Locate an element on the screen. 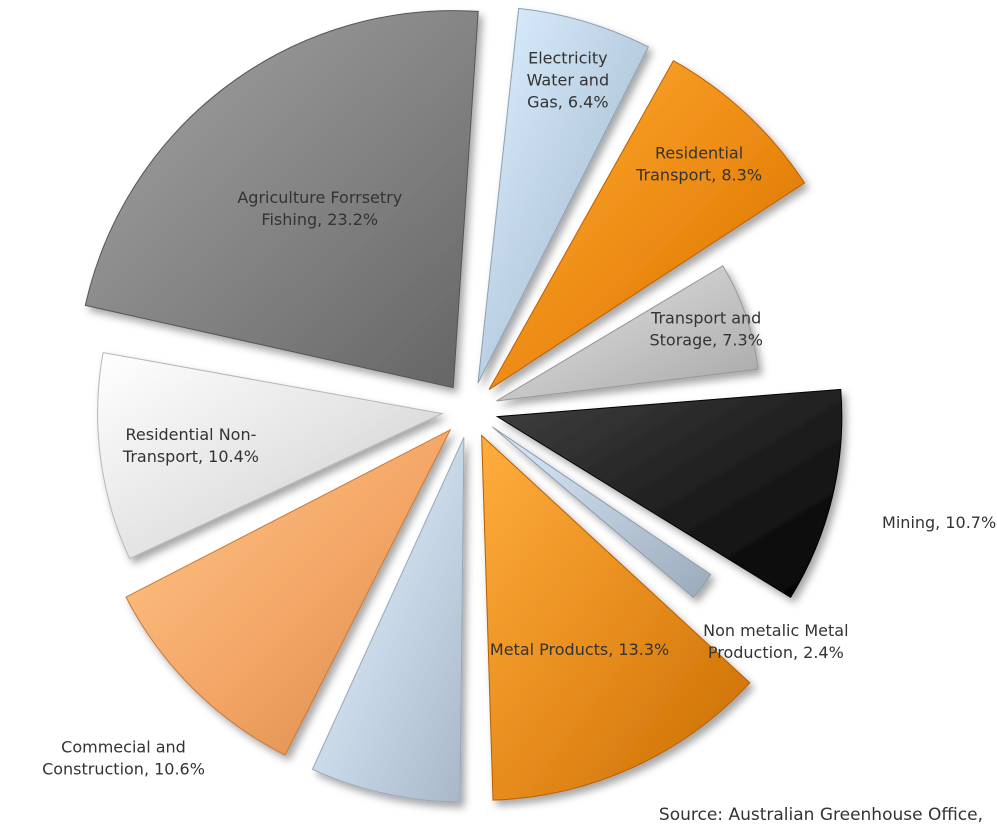  slice-label-5: Metal Products, 13.3% is located at coordinates (579, 649).